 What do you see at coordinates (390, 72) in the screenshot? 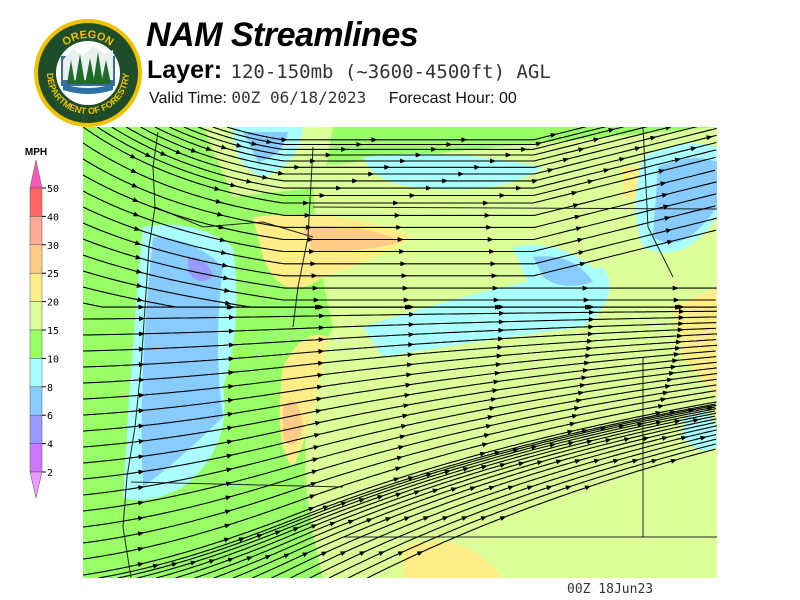
I see `layer-value: 120-150mb (~3600-4500ft) AGL` at bounding box center [390, 72].